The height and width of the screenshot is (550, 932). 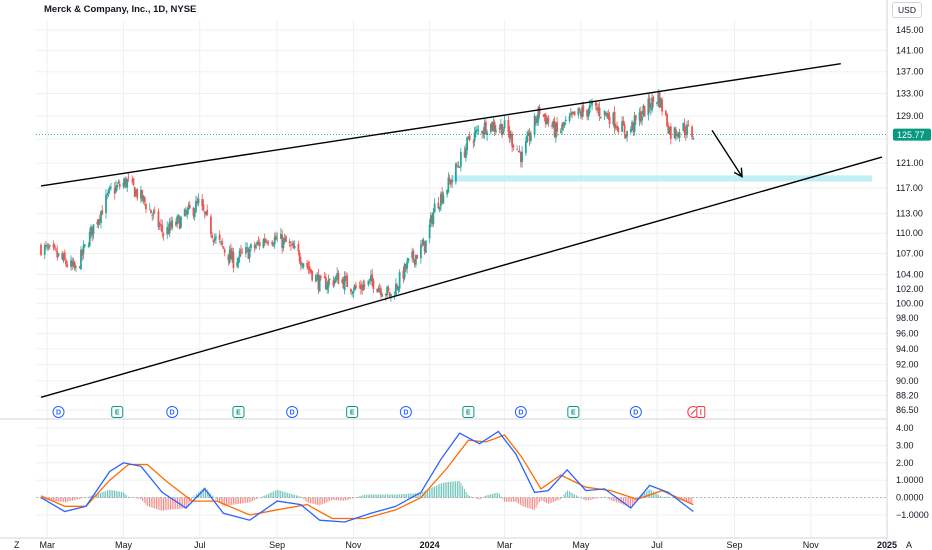 I want to click on earnings-marker-label: E, so click(x=468, y=413).